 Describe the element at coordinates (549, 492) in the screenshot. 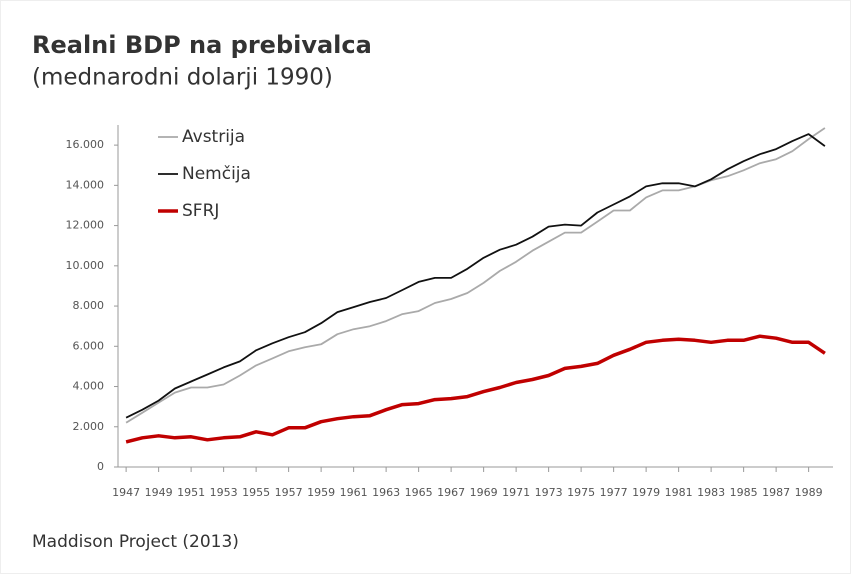

I see `x-tick-label: 1973` at that location.